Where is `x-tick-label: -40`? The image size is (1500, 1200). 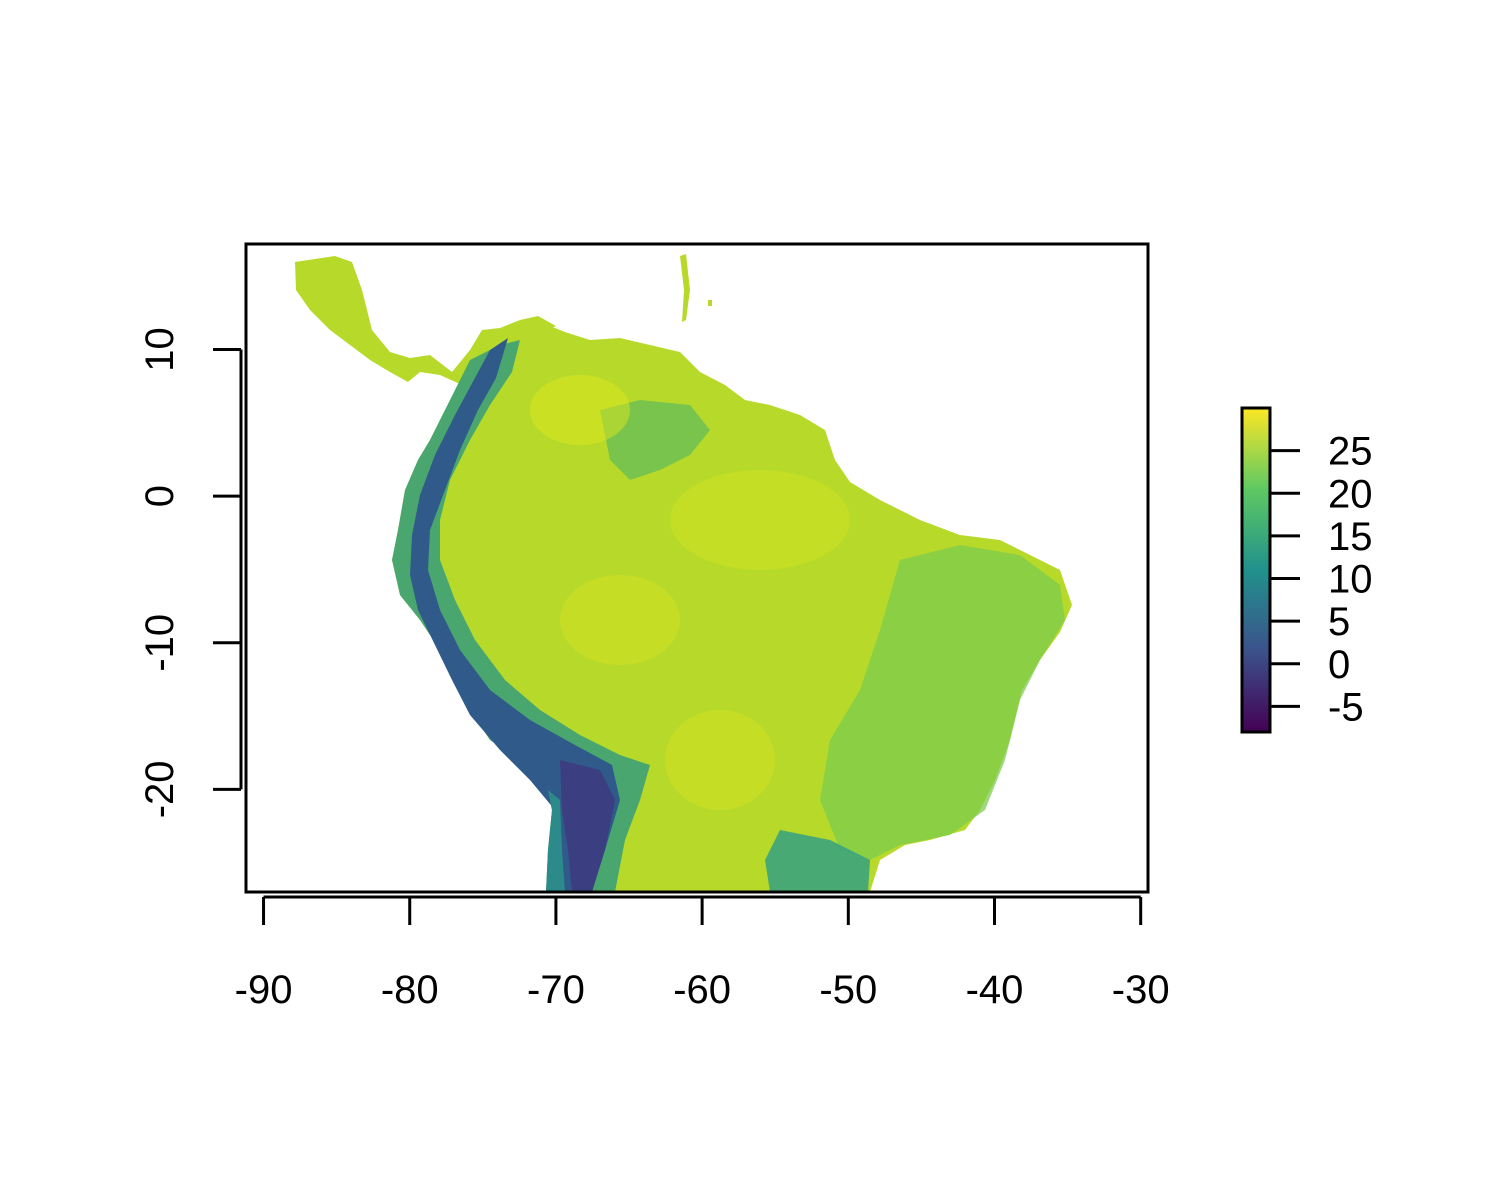 x-tick-label: -40 is located at coordinates (995, 990).